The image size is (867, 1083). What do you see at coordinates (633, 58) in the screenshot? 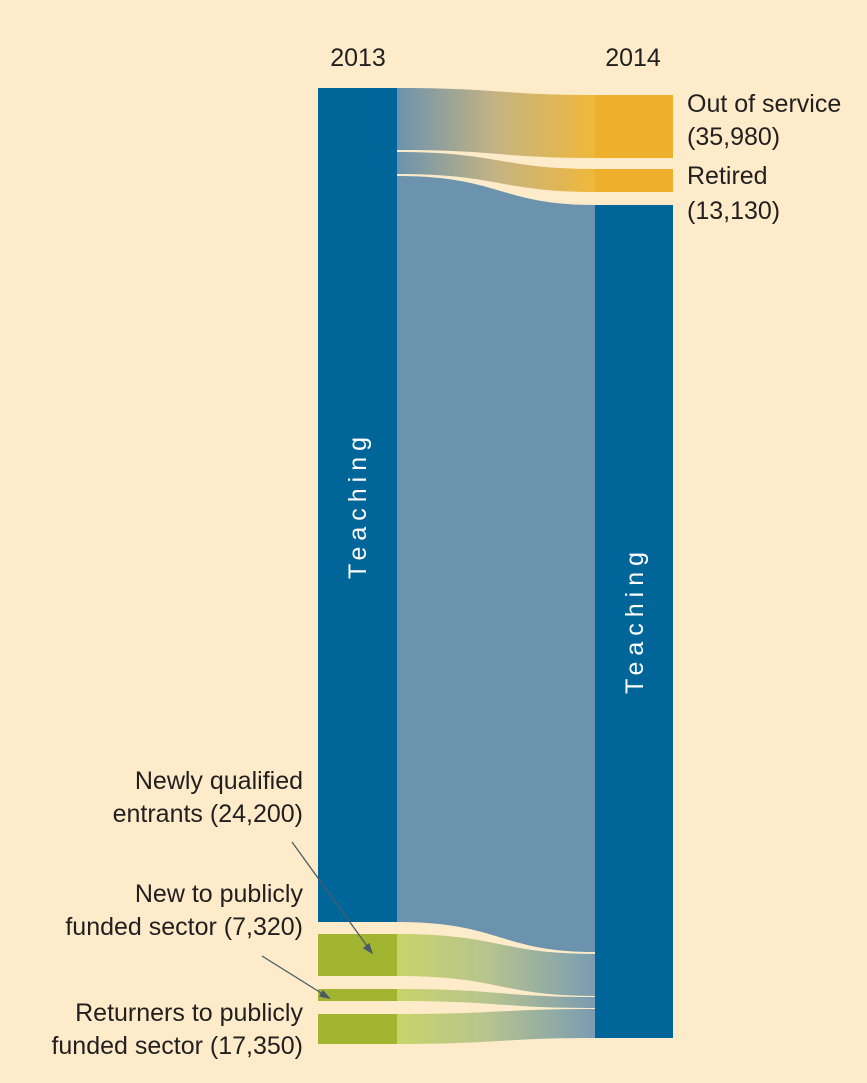
I see `year-2014-label: 2014` at bounding box center [633, 58].